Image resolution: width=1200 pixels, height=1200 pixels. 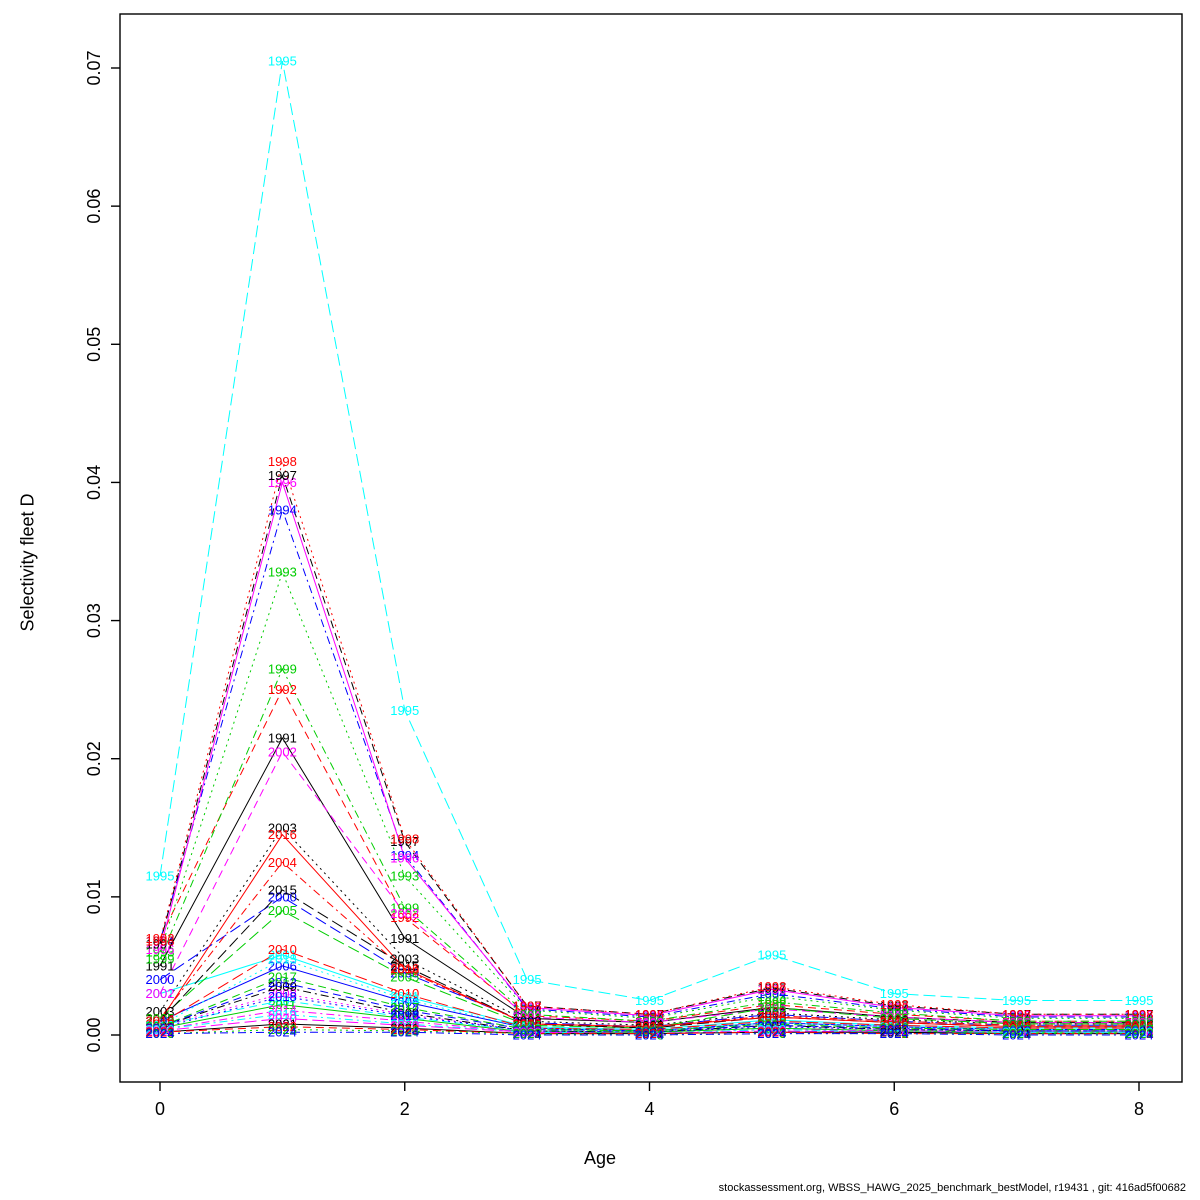 What do you see at coordinates (404, 970) in the screenshot?
I see `point-label: 2004` at bounding box center [404, 970].